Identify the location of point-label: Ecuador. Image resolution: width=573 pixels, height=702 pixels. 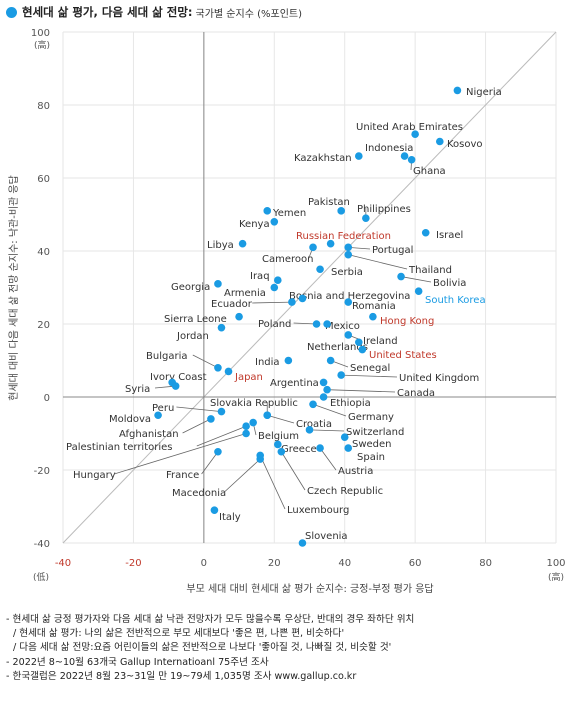
(232, 304).